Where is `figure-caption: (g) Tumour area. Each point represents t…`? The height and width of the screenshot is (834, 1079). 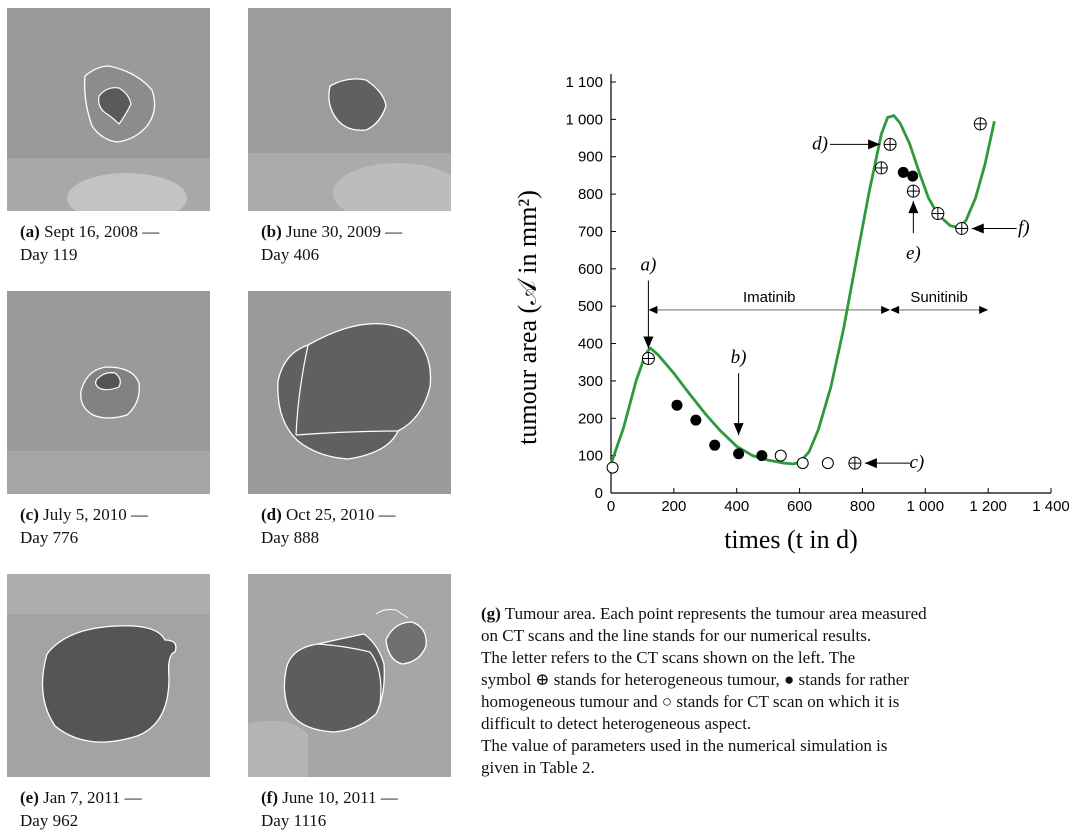
figure-caption: (g) Tumour area. Each point represents t… is located at coordinates (780, 691).